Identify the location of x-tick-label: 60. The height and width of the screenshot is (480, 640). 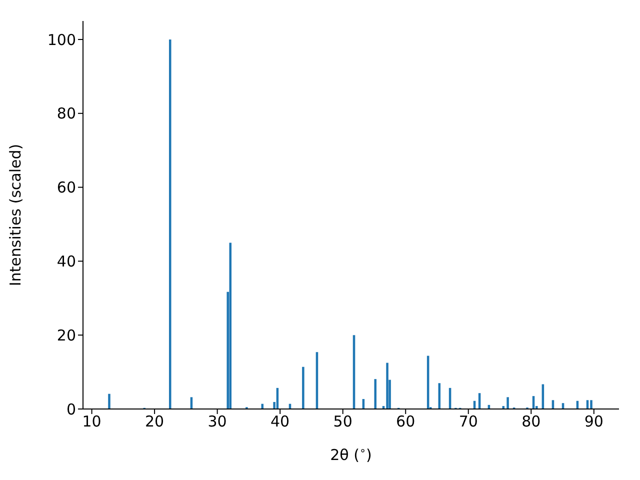
(406, 421).